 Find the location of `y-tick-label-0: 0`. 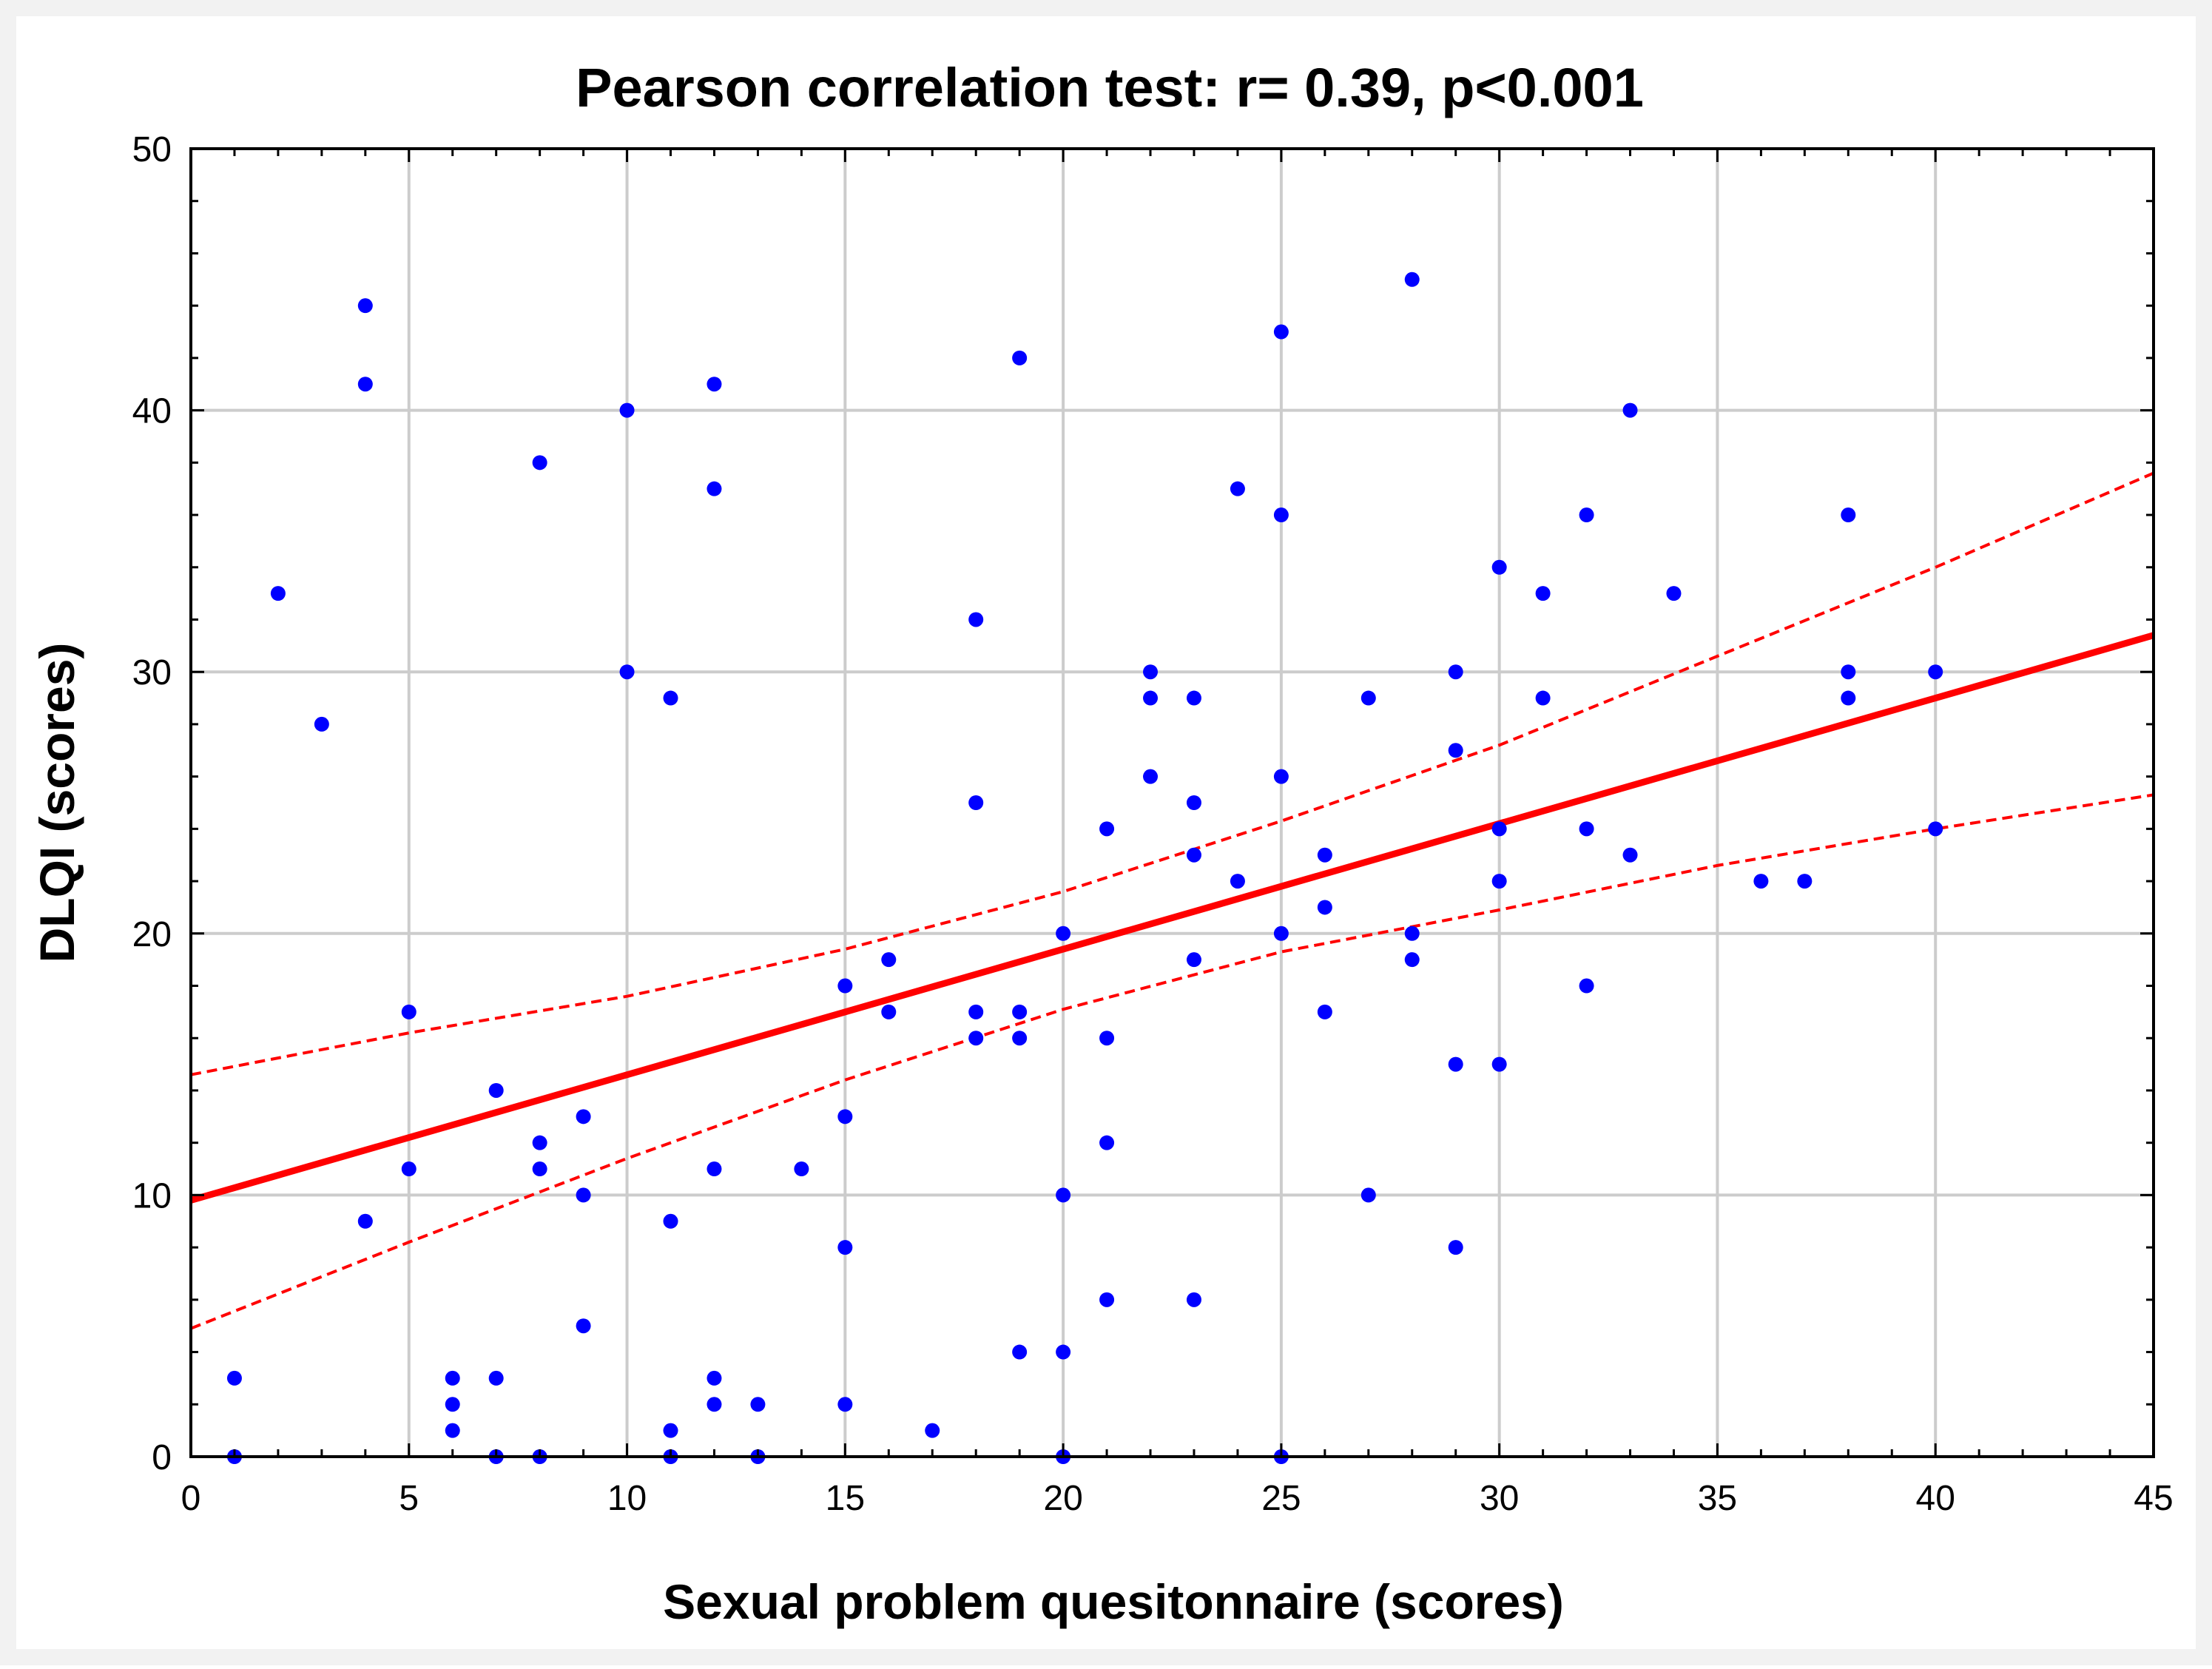

y-tick-label-0: 0 is located at coordinates (162, 1457).